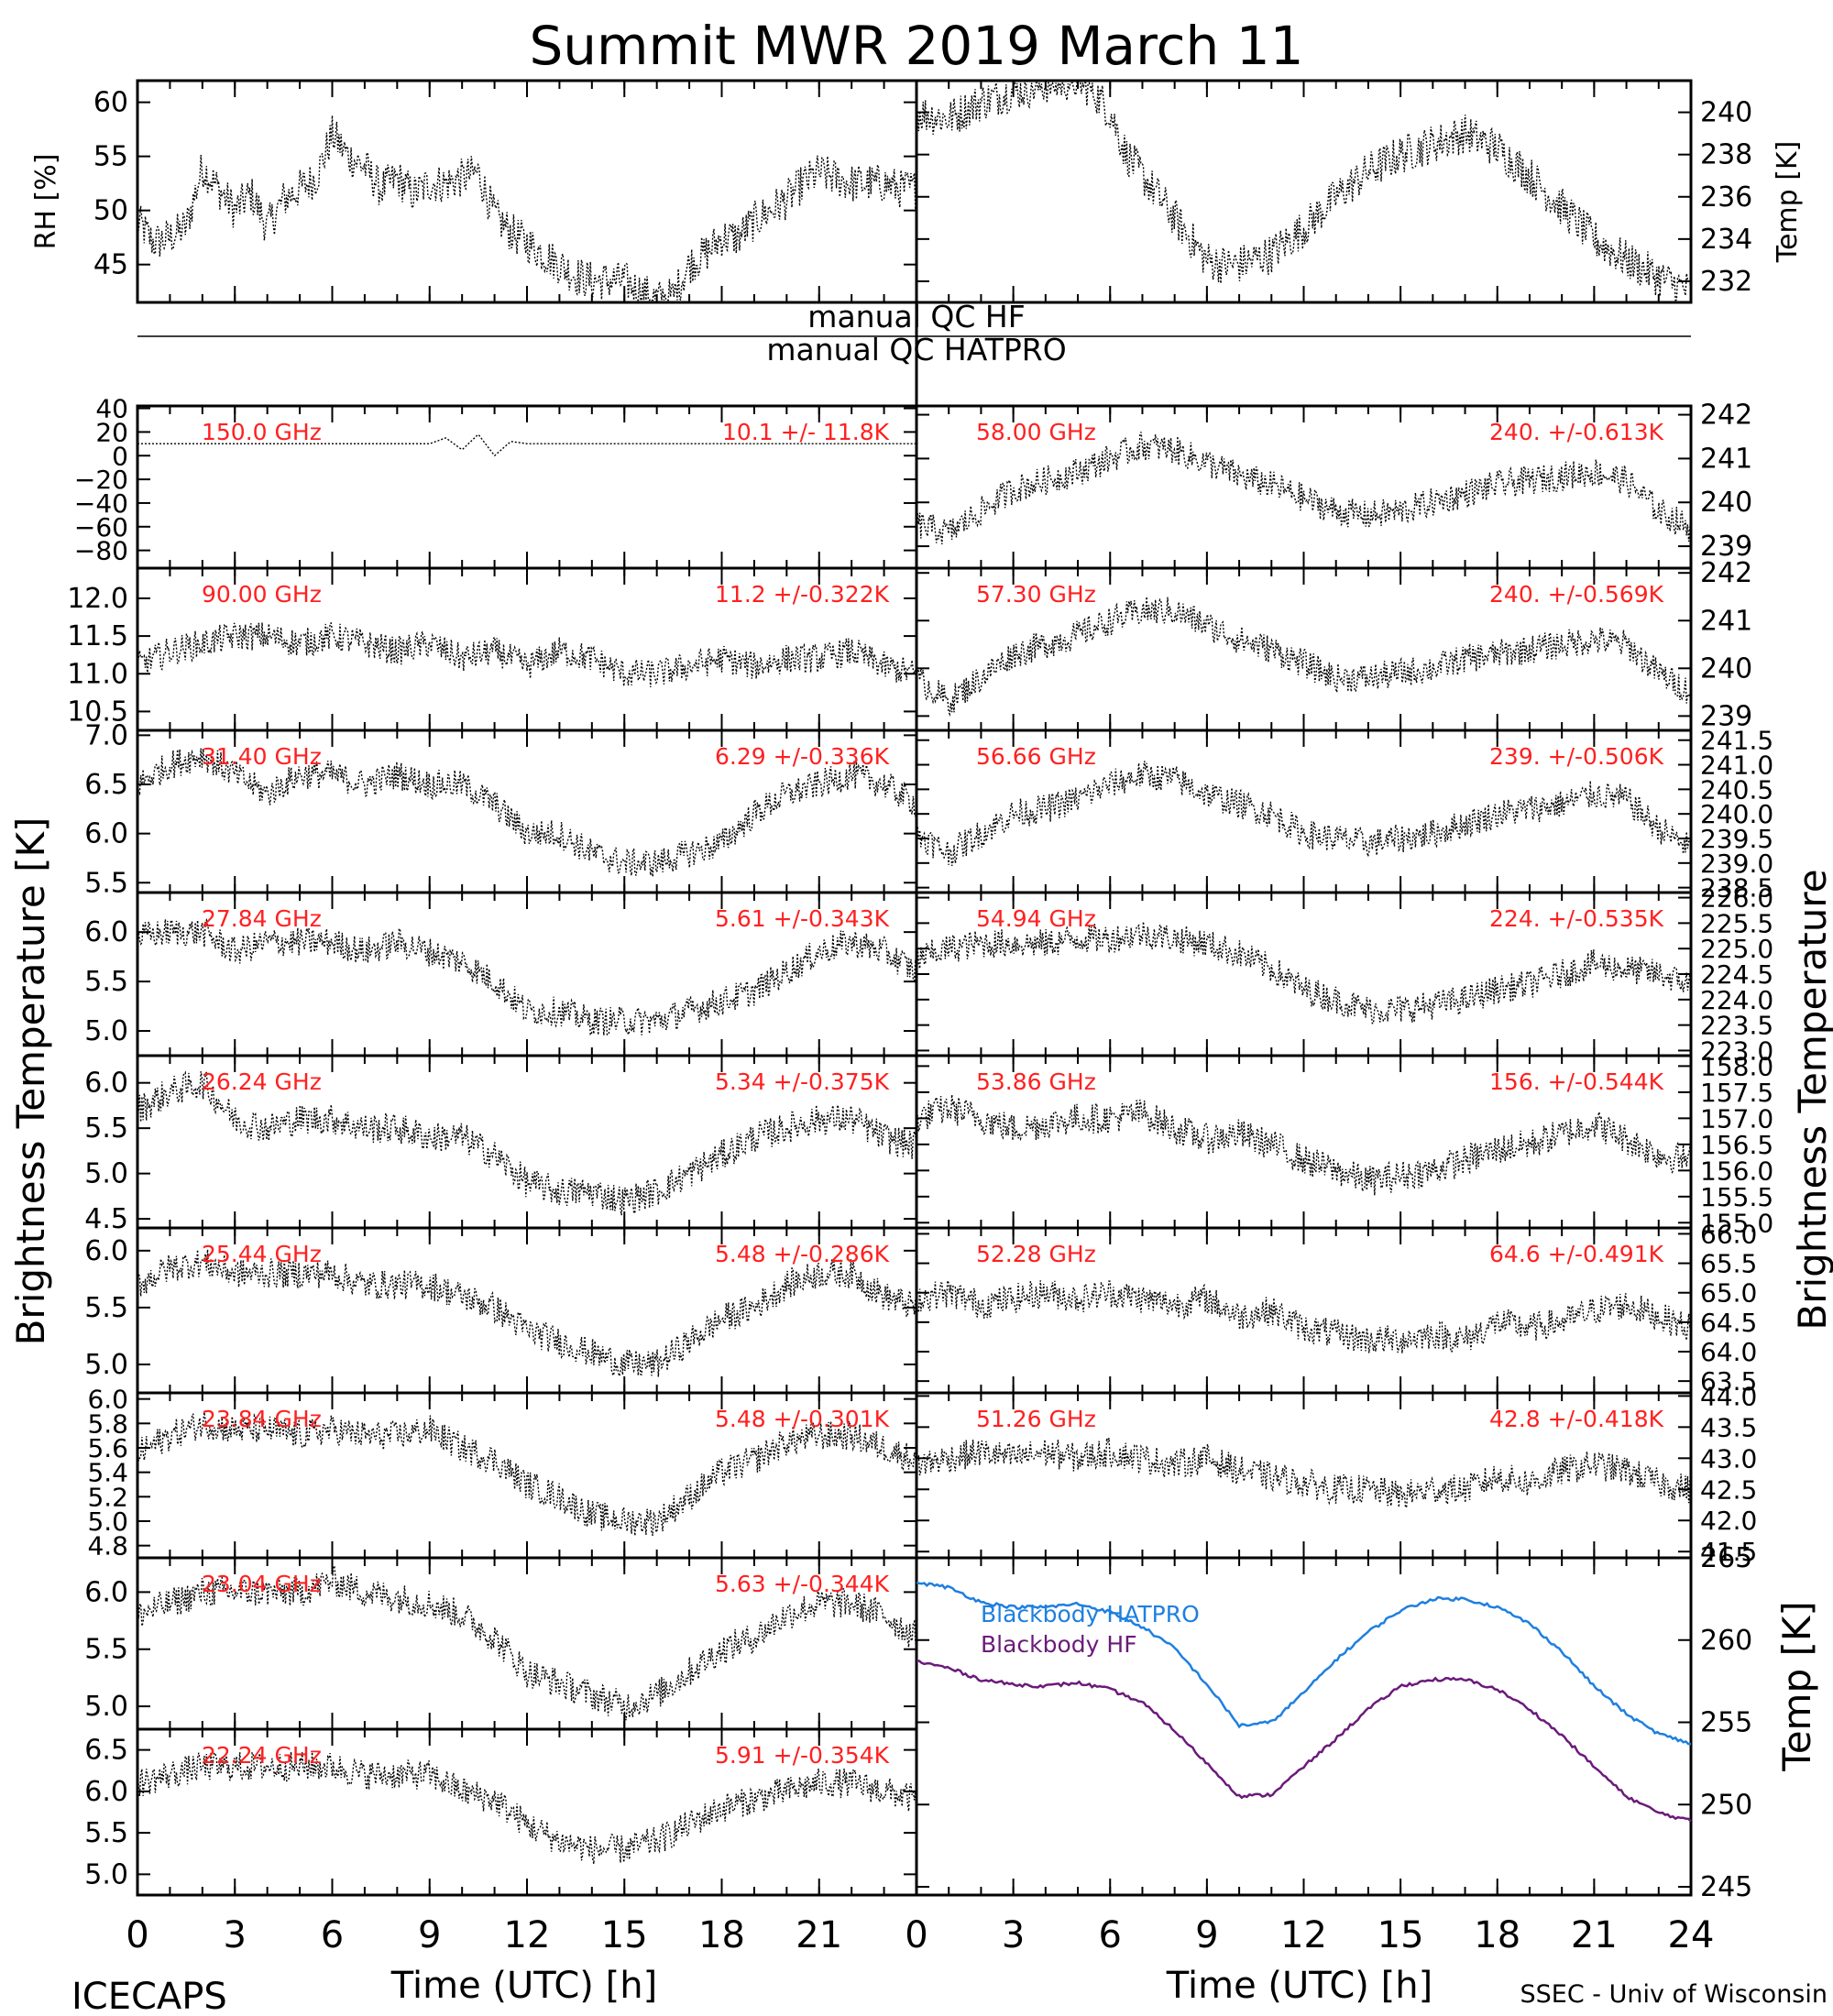 The image size is (1833, 2016). I want to click on x-tick-label-right: 3, so click(1013, 1935).